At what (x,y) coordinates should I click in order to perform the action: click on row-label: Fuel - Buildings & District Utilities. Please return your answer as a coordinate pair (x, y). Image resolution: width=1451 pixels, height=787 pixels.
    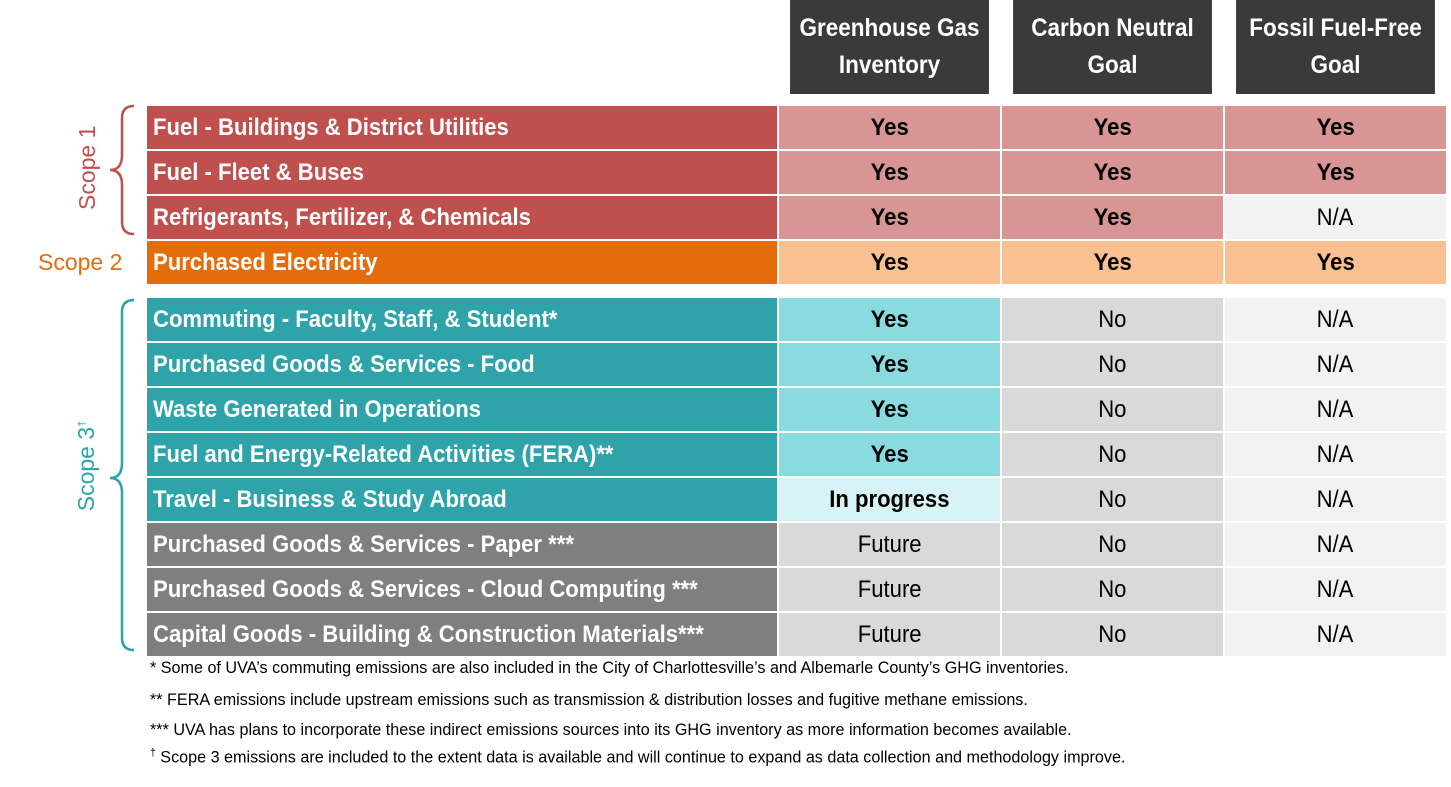
    Looking at the image, I should click on (462, 127).